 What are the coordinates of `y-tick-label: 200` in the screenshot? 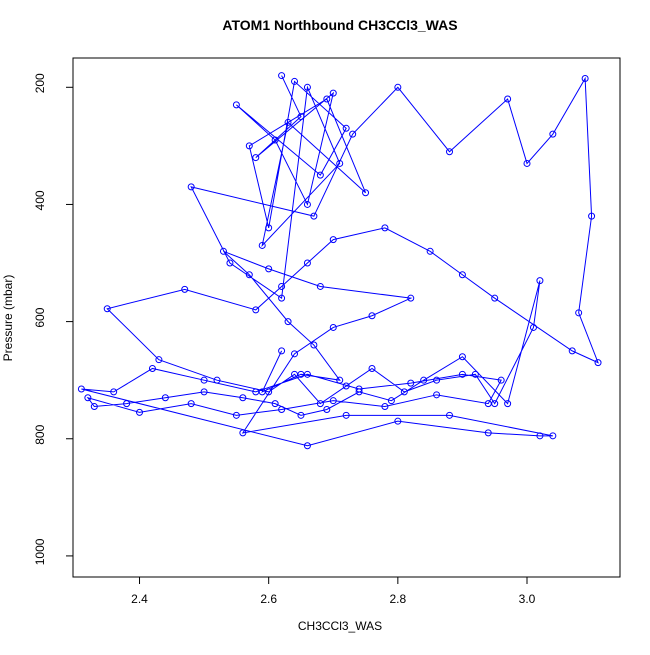 It's located at (40, 83).